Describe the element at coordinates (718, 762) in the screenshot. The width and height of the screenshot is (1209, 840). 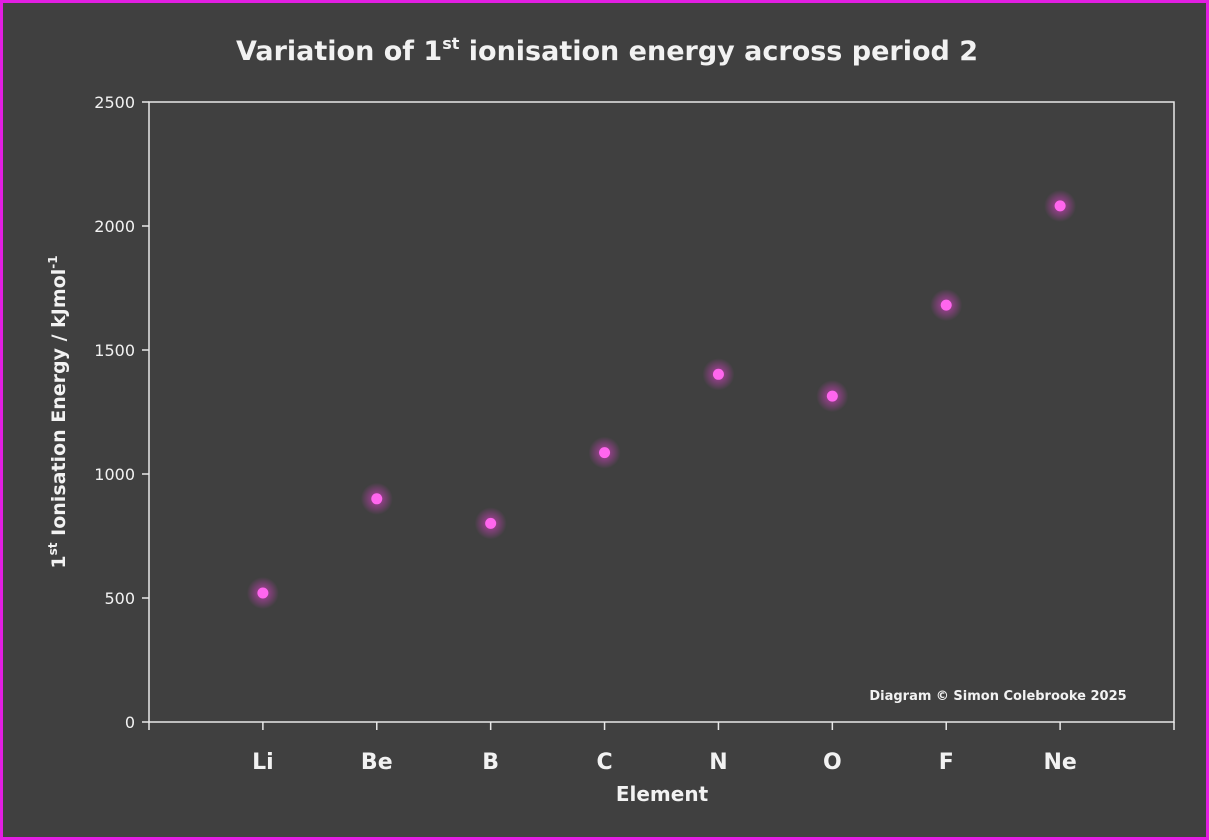
I see `x-tick-label: N` at that location.